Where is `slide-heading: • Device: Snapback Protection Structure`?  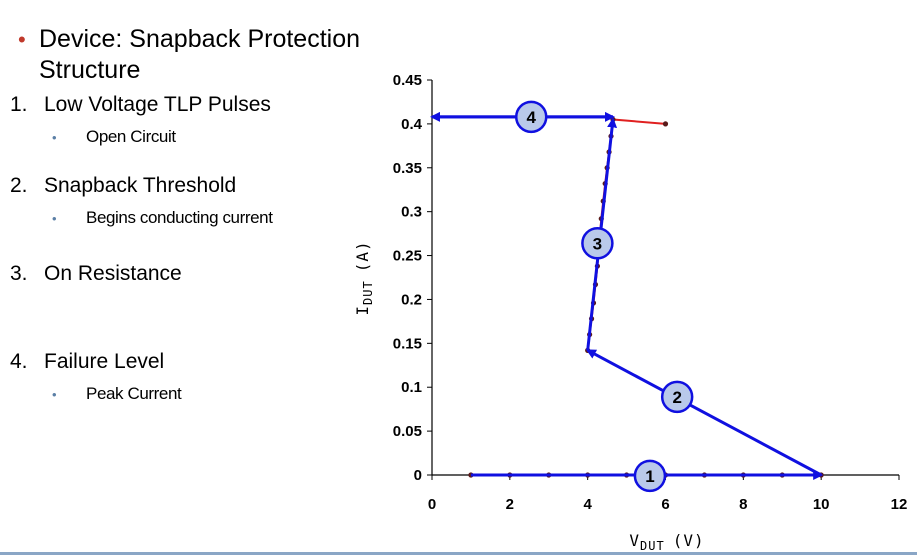 slide-heading: • Device: Snapback Protection Structure is located at coordinates (208, 55).